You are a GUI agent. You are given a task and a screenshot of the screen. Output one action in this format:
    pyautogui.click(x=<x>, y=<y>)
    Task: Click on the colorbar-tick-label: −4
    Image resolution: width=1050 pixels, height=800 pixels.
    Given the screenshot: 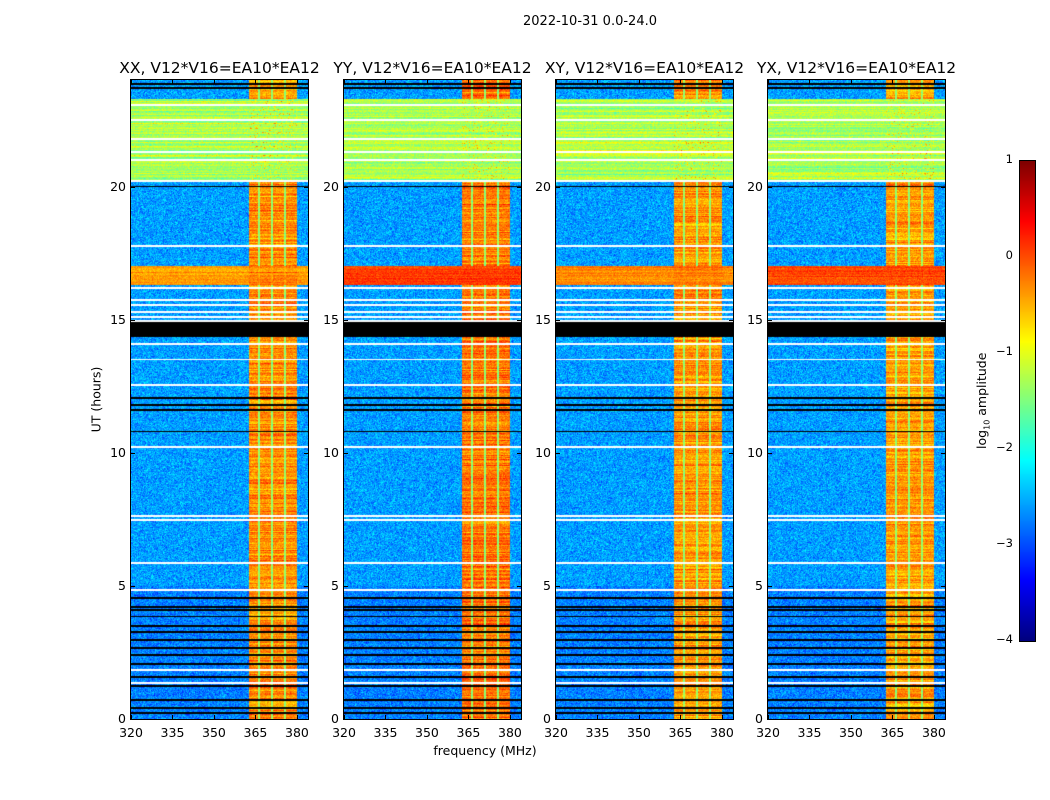 What is the action you would take?
    pyautogui.click(x=1004, y=639)
    